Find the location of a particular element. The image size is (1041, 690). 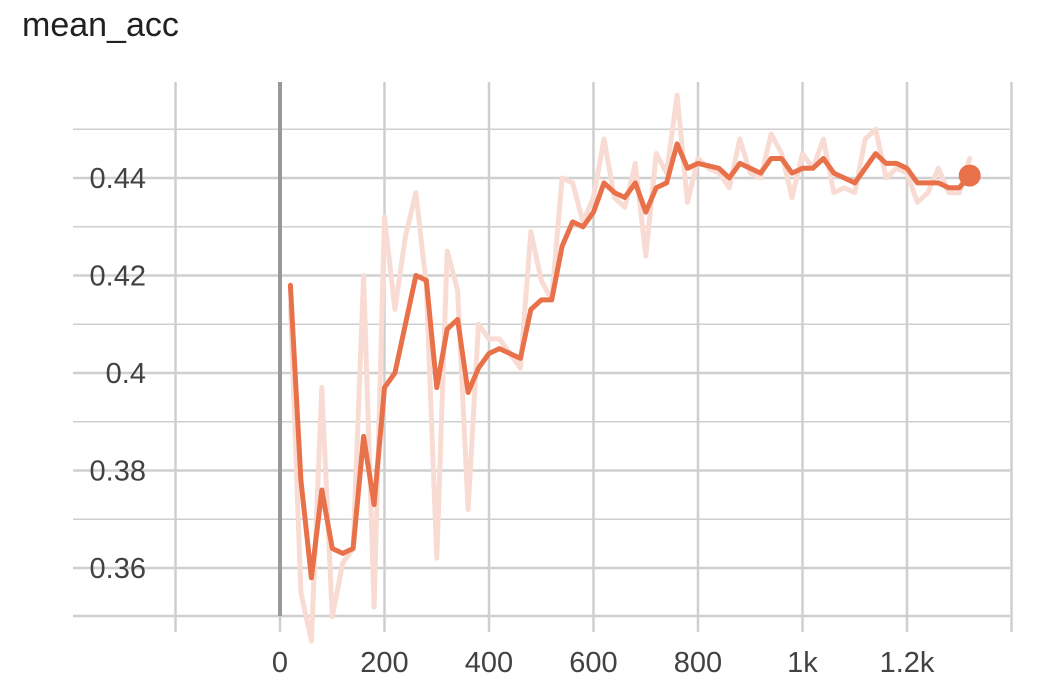

y-tick-label: 0.4 is located at coordinates (126, 374).